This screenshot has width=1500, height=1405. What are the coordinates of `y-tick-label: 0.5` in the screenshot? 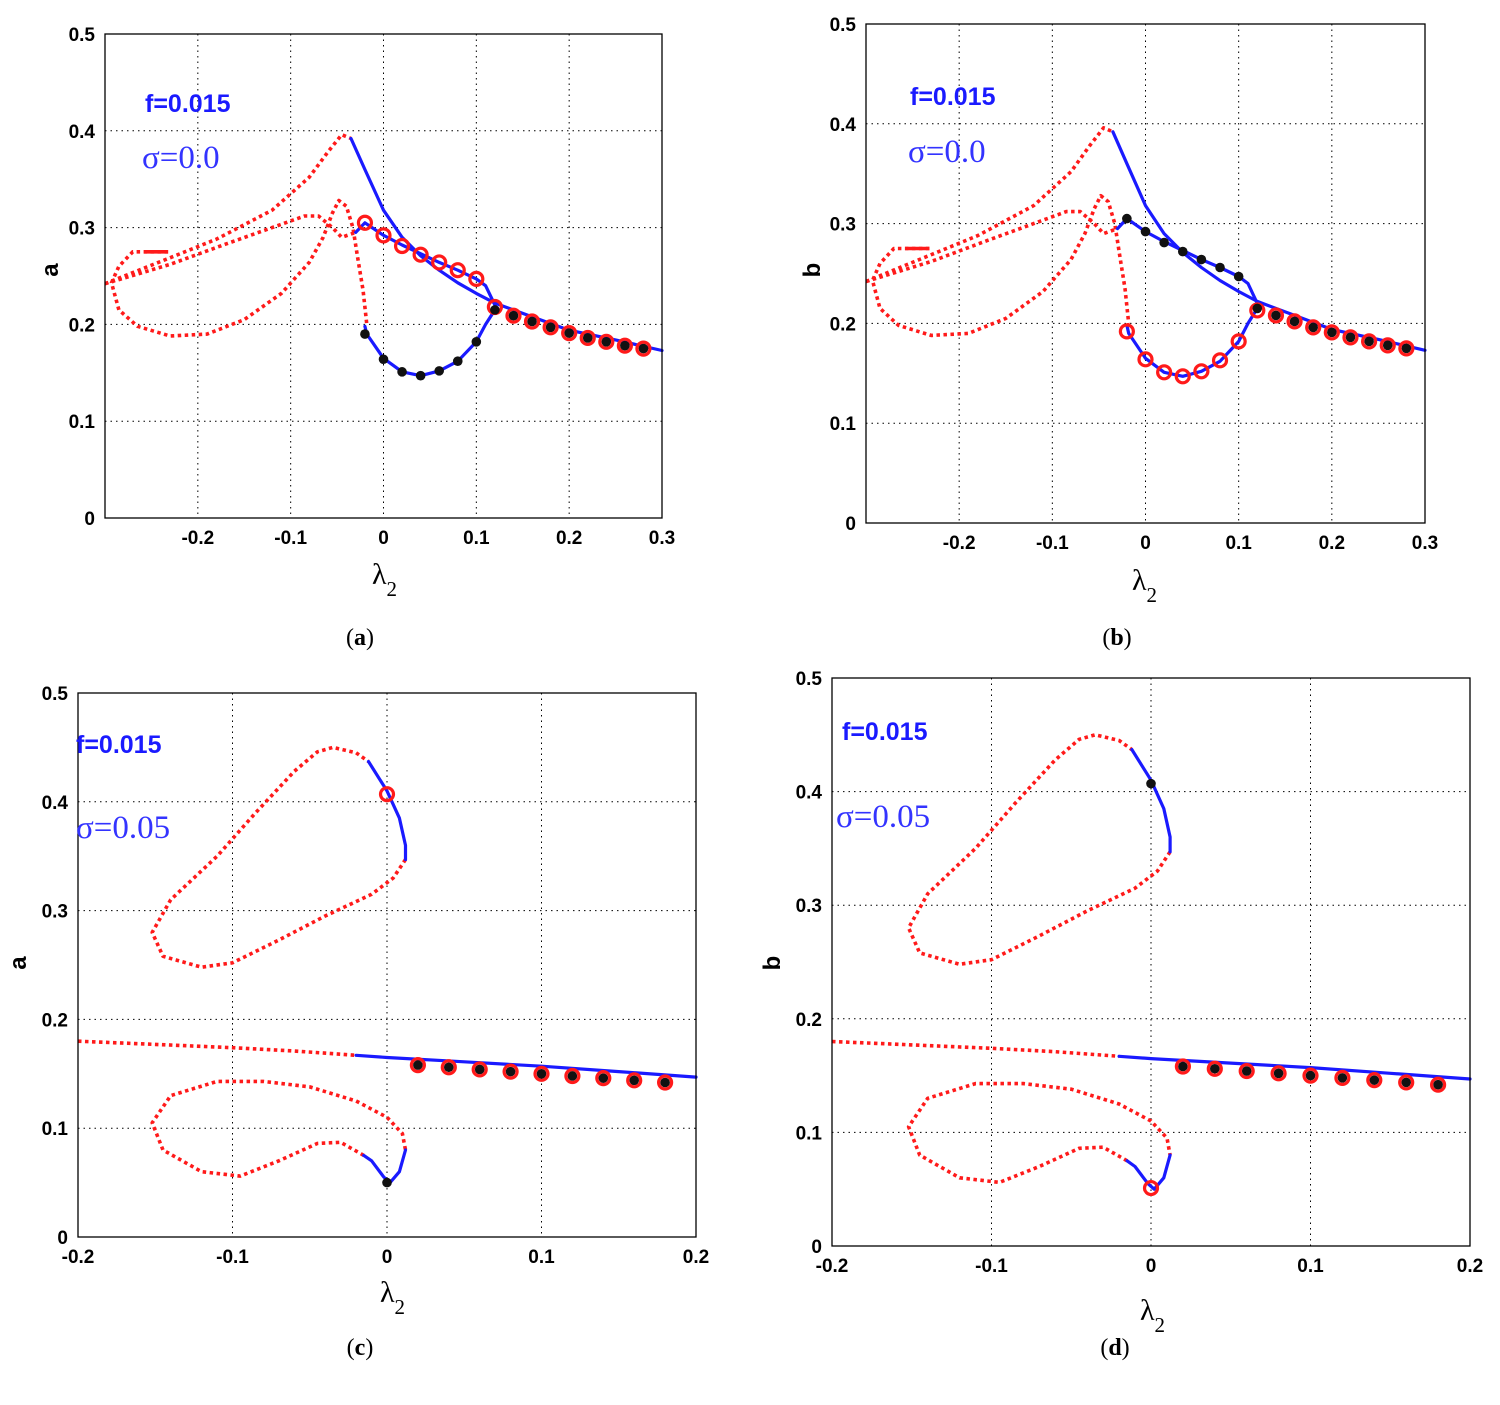 It's located at (82, 35).